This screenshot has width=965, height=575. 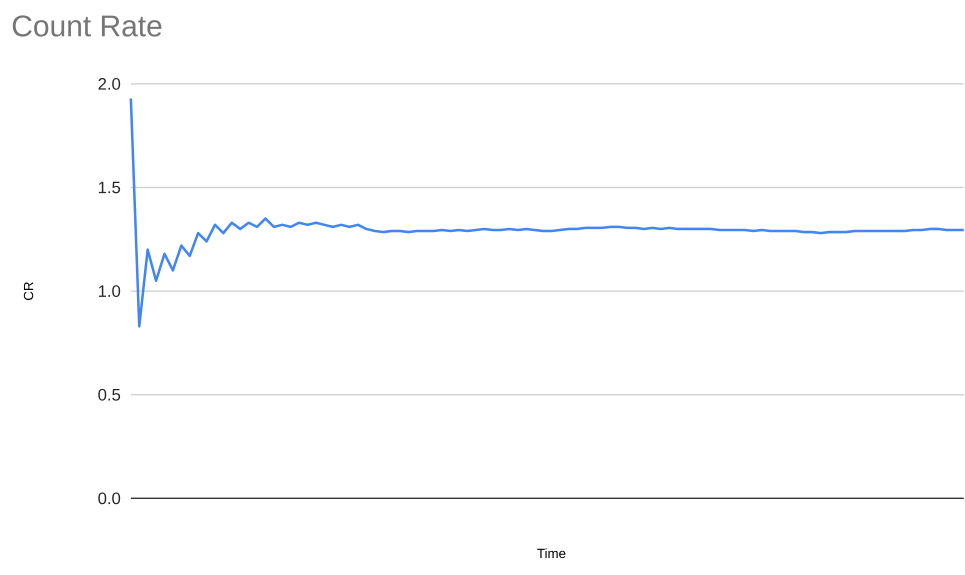 What do you see at coordinates (109, 498) in the screenshot?
I see `y-tick-label: 0.0` at bounding box center [109, 498].